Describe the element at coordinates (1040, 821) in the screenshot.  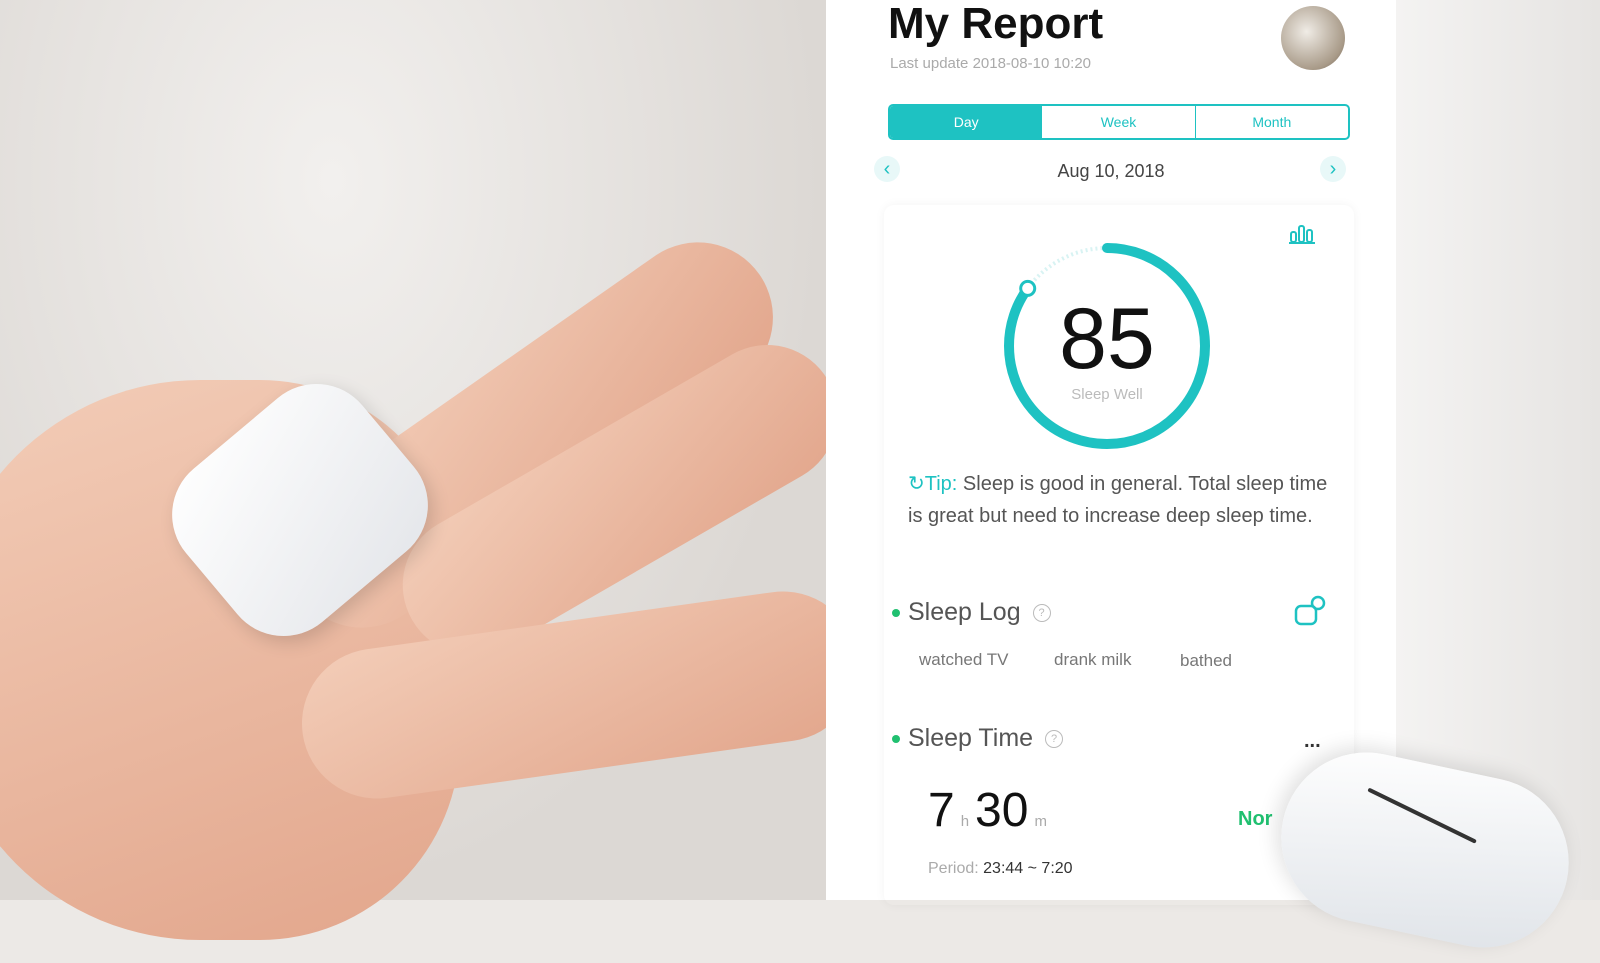
I see `minutes-unit: m` at that location.